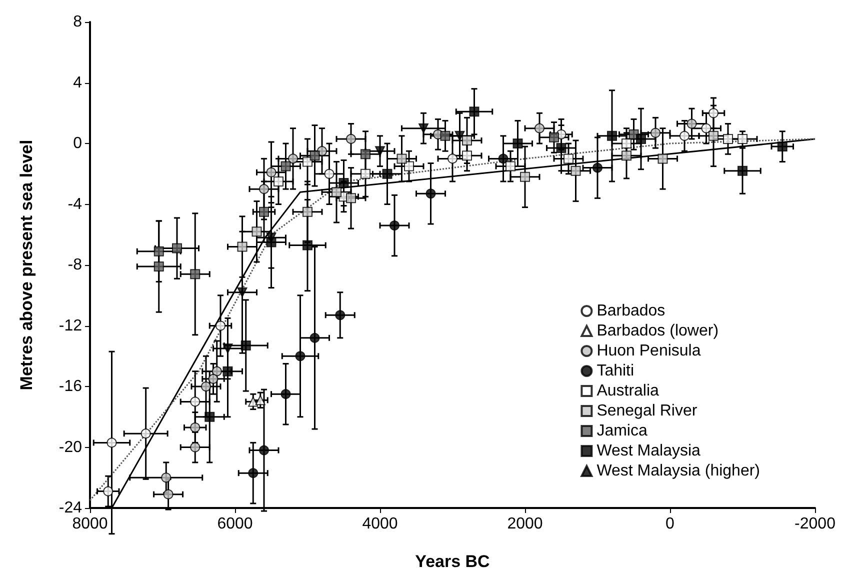 The width and height of the screenshot is (845, 579). Describe the element at coordinates (70, 508) in the screenshot. I see `y-tick-label: -24` at that location.